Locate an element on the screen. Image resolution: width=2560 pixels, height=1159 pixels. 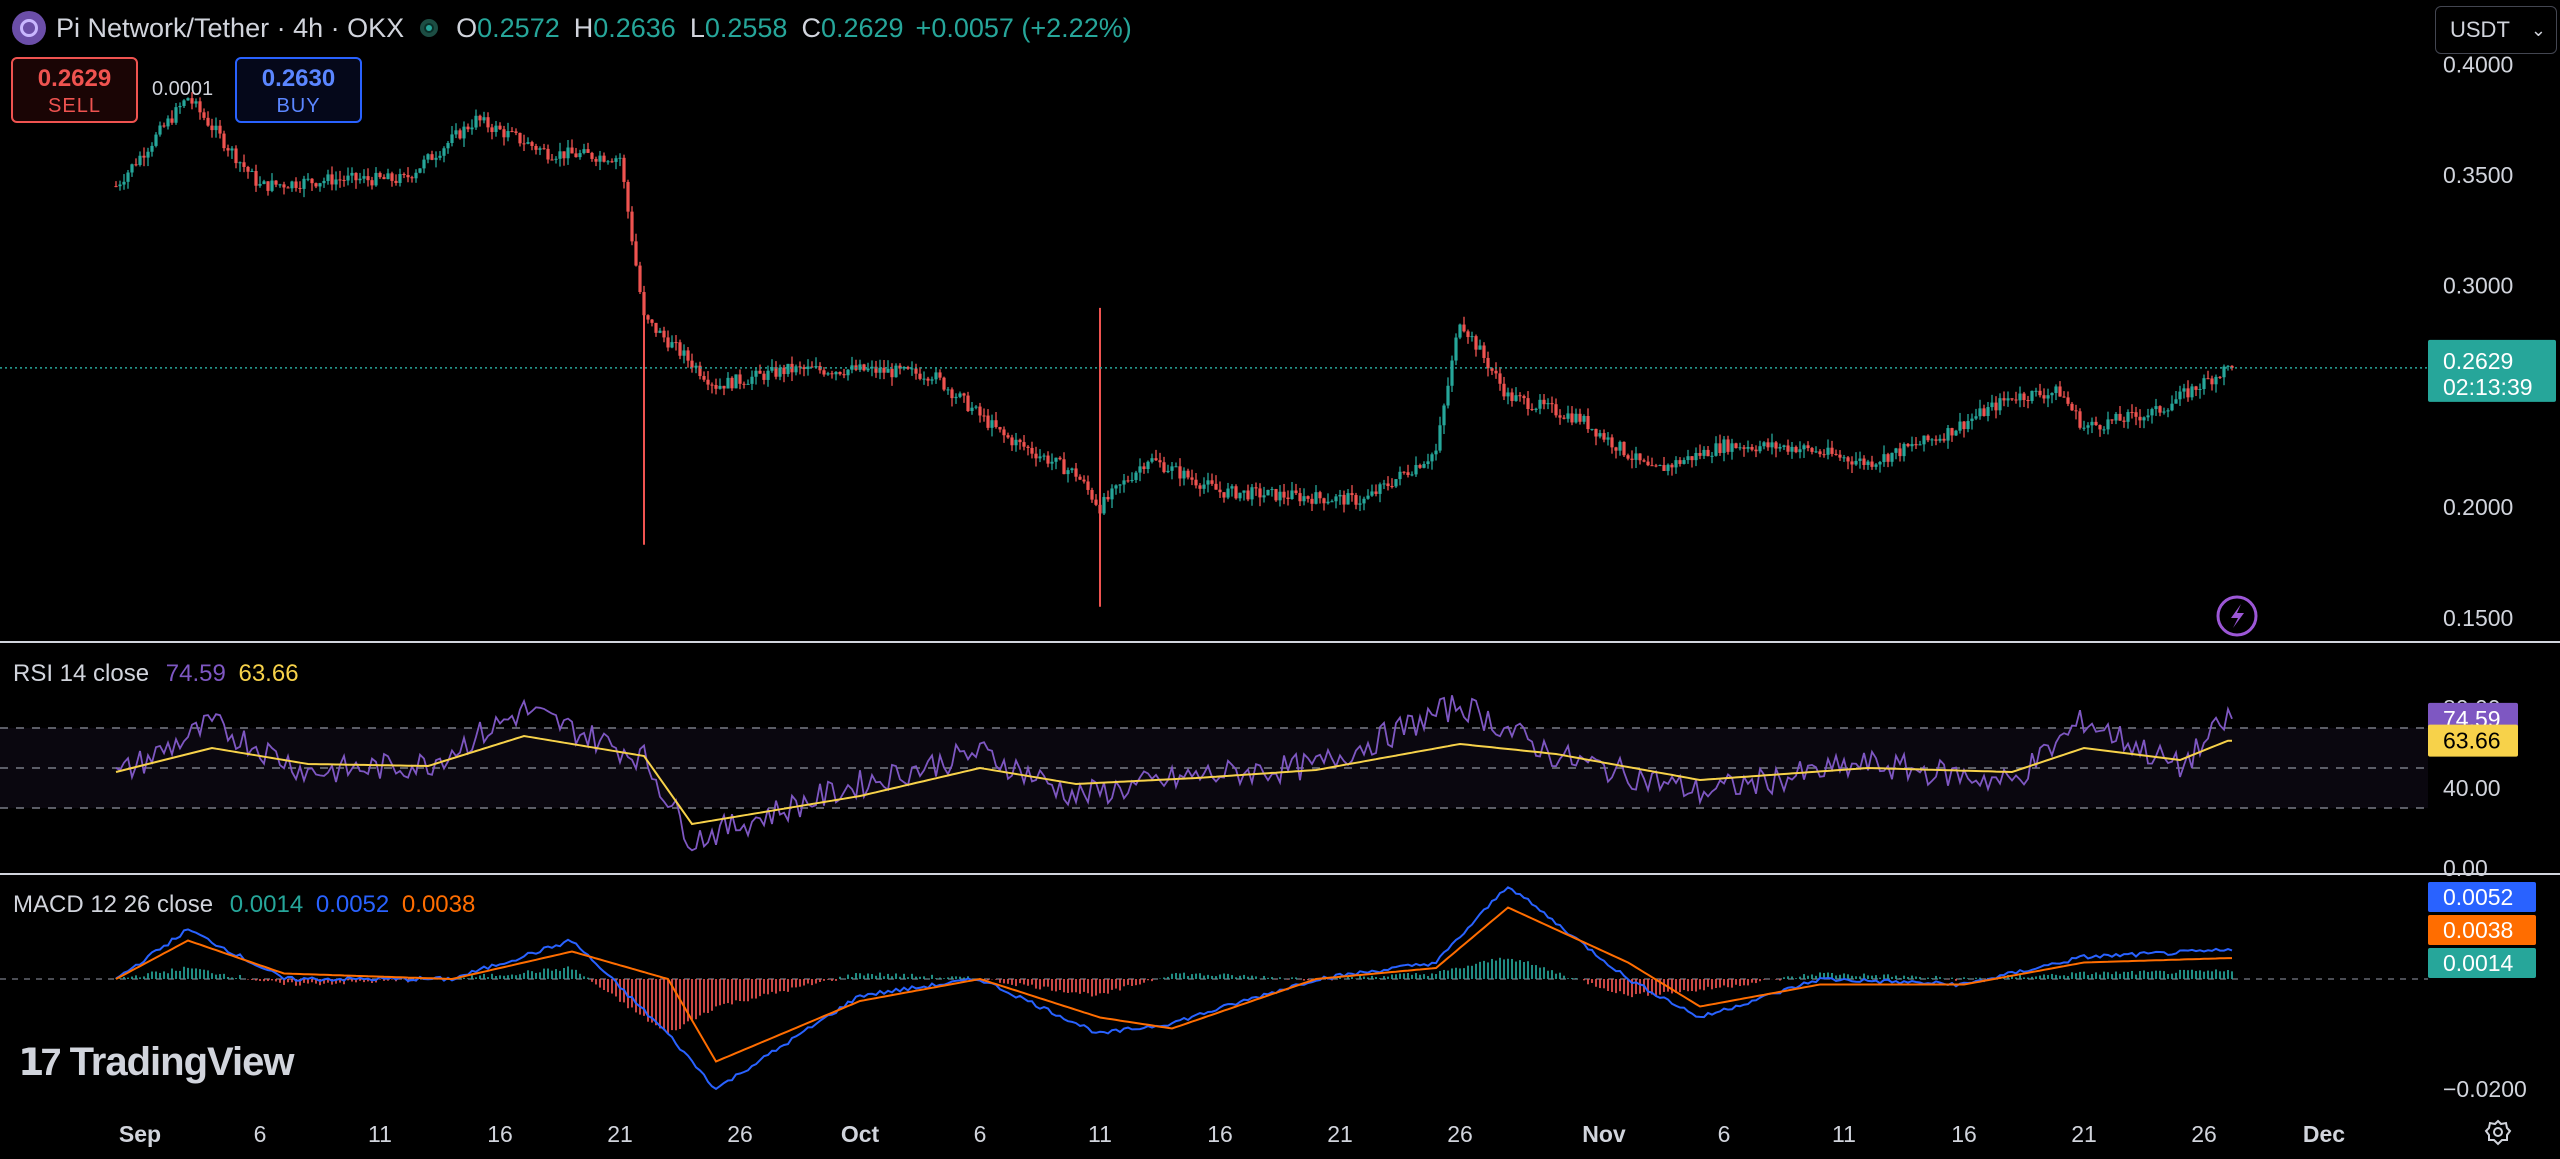
buy-button: 0.2630 BUY is located at coordinates (298, 90).